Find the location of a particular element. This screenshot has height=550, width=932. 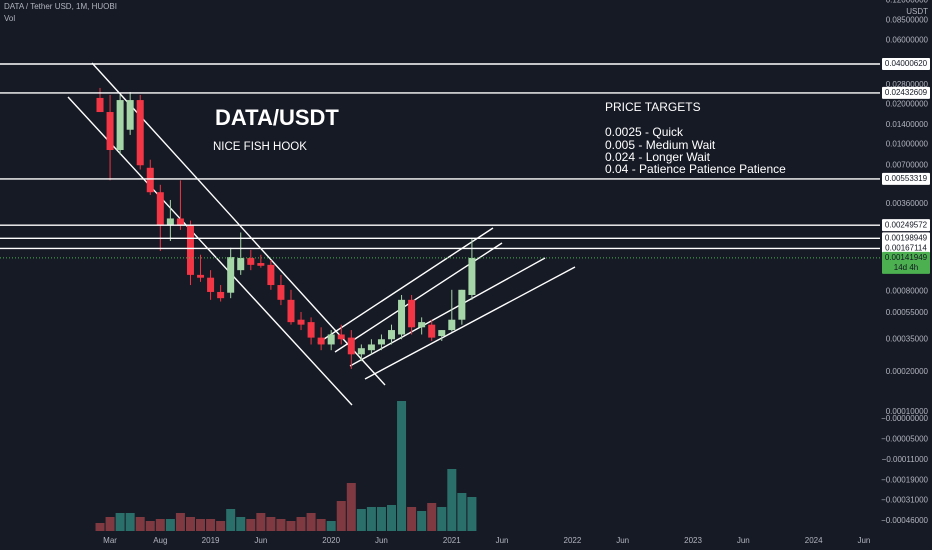

price-tag-label: 0.02432609 is located at coordinates (906, 92).